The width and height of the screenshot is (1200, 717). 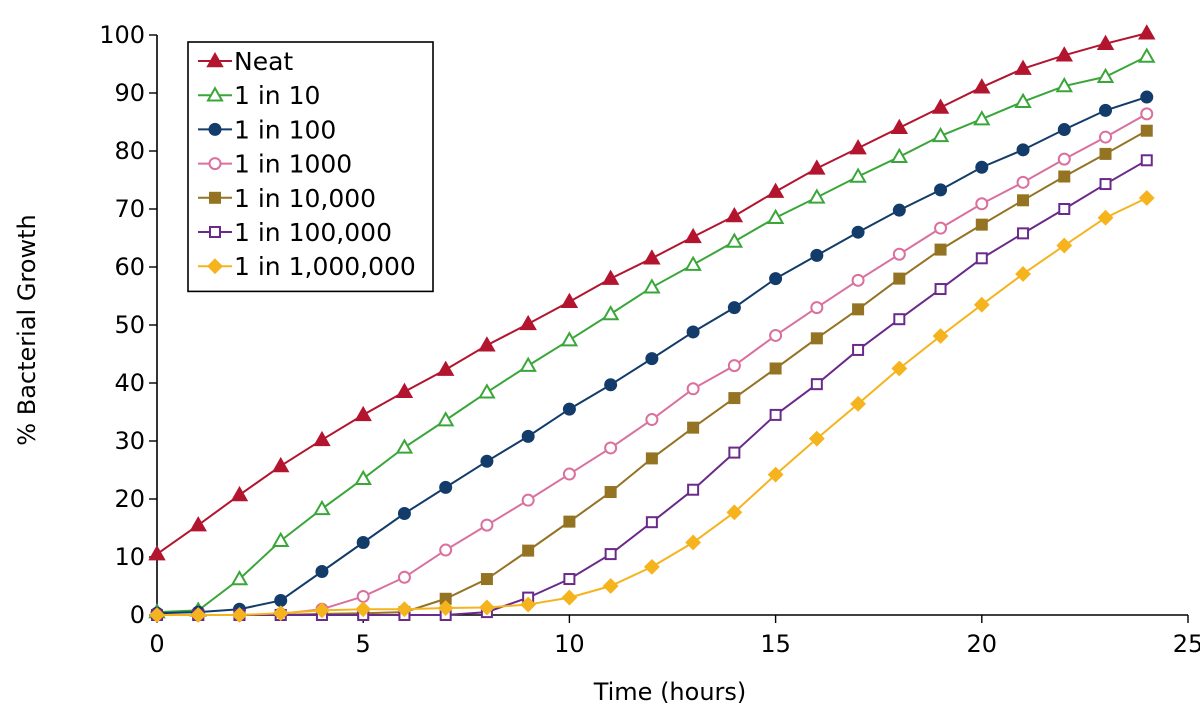 What do you see at coordinates (325, 266) in the screenshot?
I see `legend-label: 1 in 1,000,000` at bounding box center [325, 266].